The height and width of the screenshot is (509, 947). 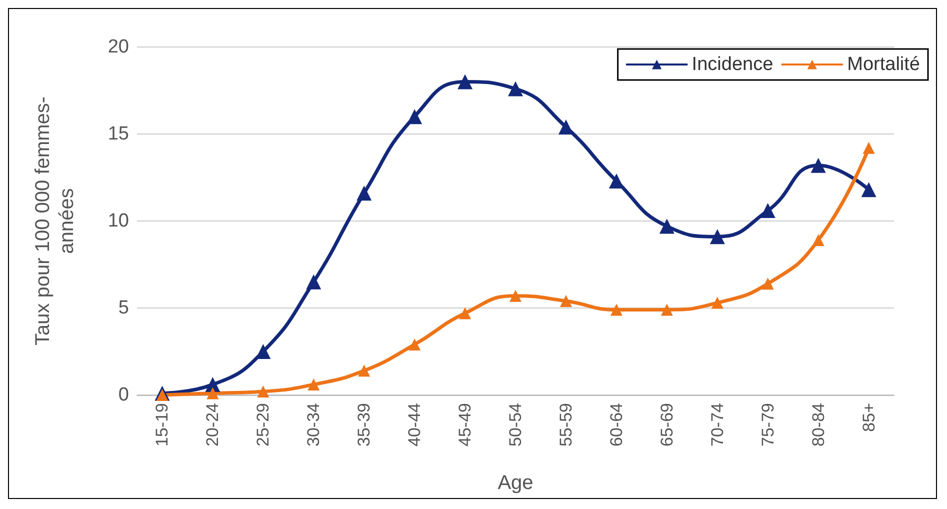 I want to click on x-tick-label: 85+, so click(x=868, y=417).